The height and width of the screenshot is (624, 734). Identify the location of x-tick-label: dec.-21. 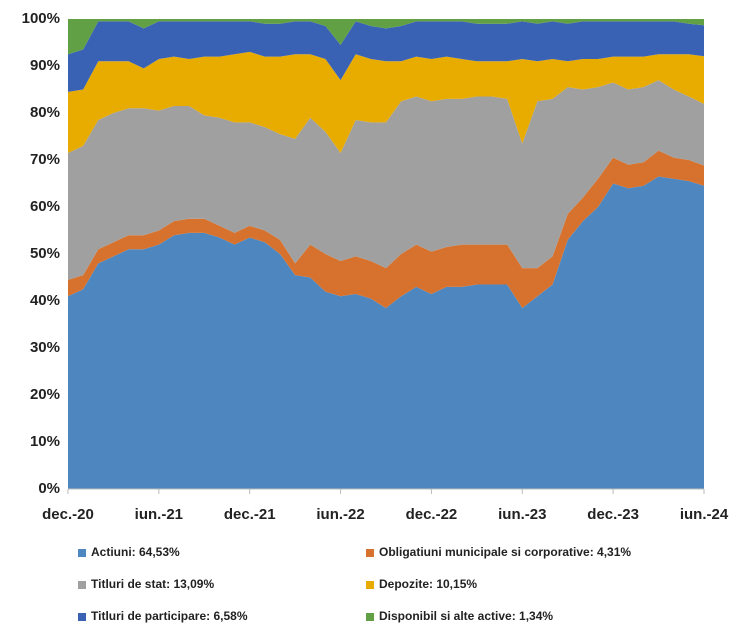
(250, 514).